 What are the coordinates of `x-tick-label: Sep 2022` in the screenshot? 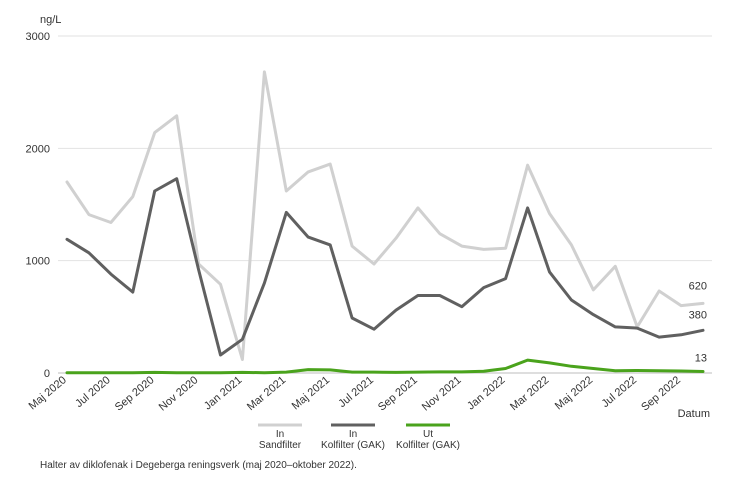 It's located at (661, 393).